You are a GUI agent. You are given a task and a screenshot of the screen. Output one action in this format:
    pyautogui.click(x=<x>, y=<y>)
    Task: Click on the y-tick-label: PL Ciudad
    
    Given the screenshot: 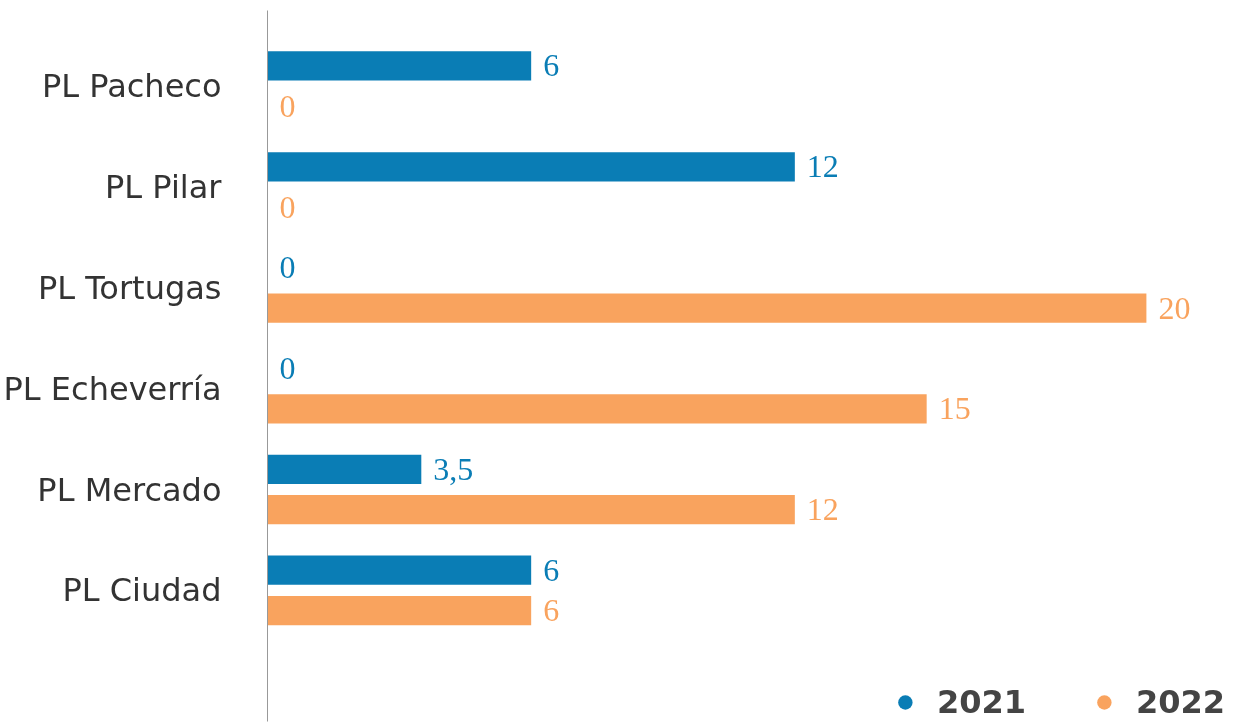 What is the action you would take?
    pyautogui.click(x=142, y=590)
    